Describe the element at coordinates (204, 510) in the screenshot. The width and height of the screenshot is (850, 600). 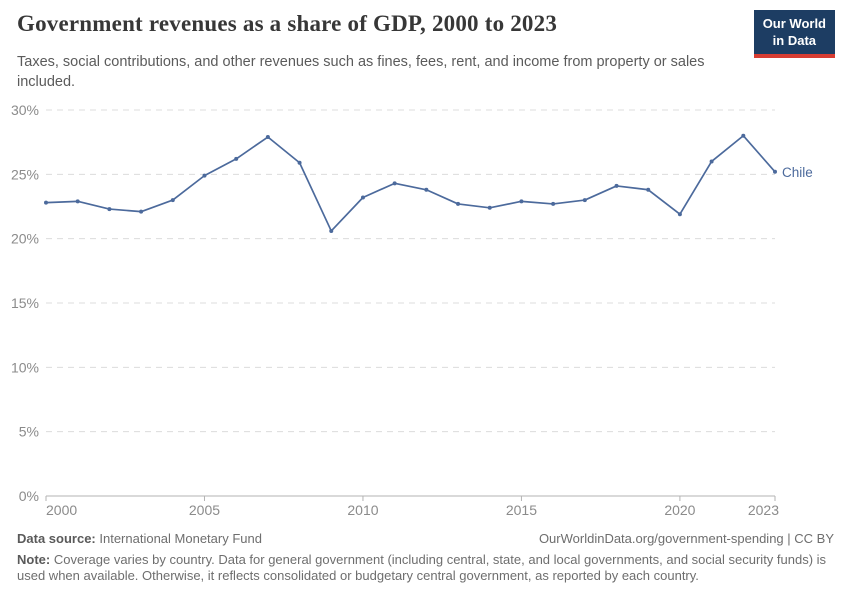
I see `x-axis-tick-label: 2005` at that location.